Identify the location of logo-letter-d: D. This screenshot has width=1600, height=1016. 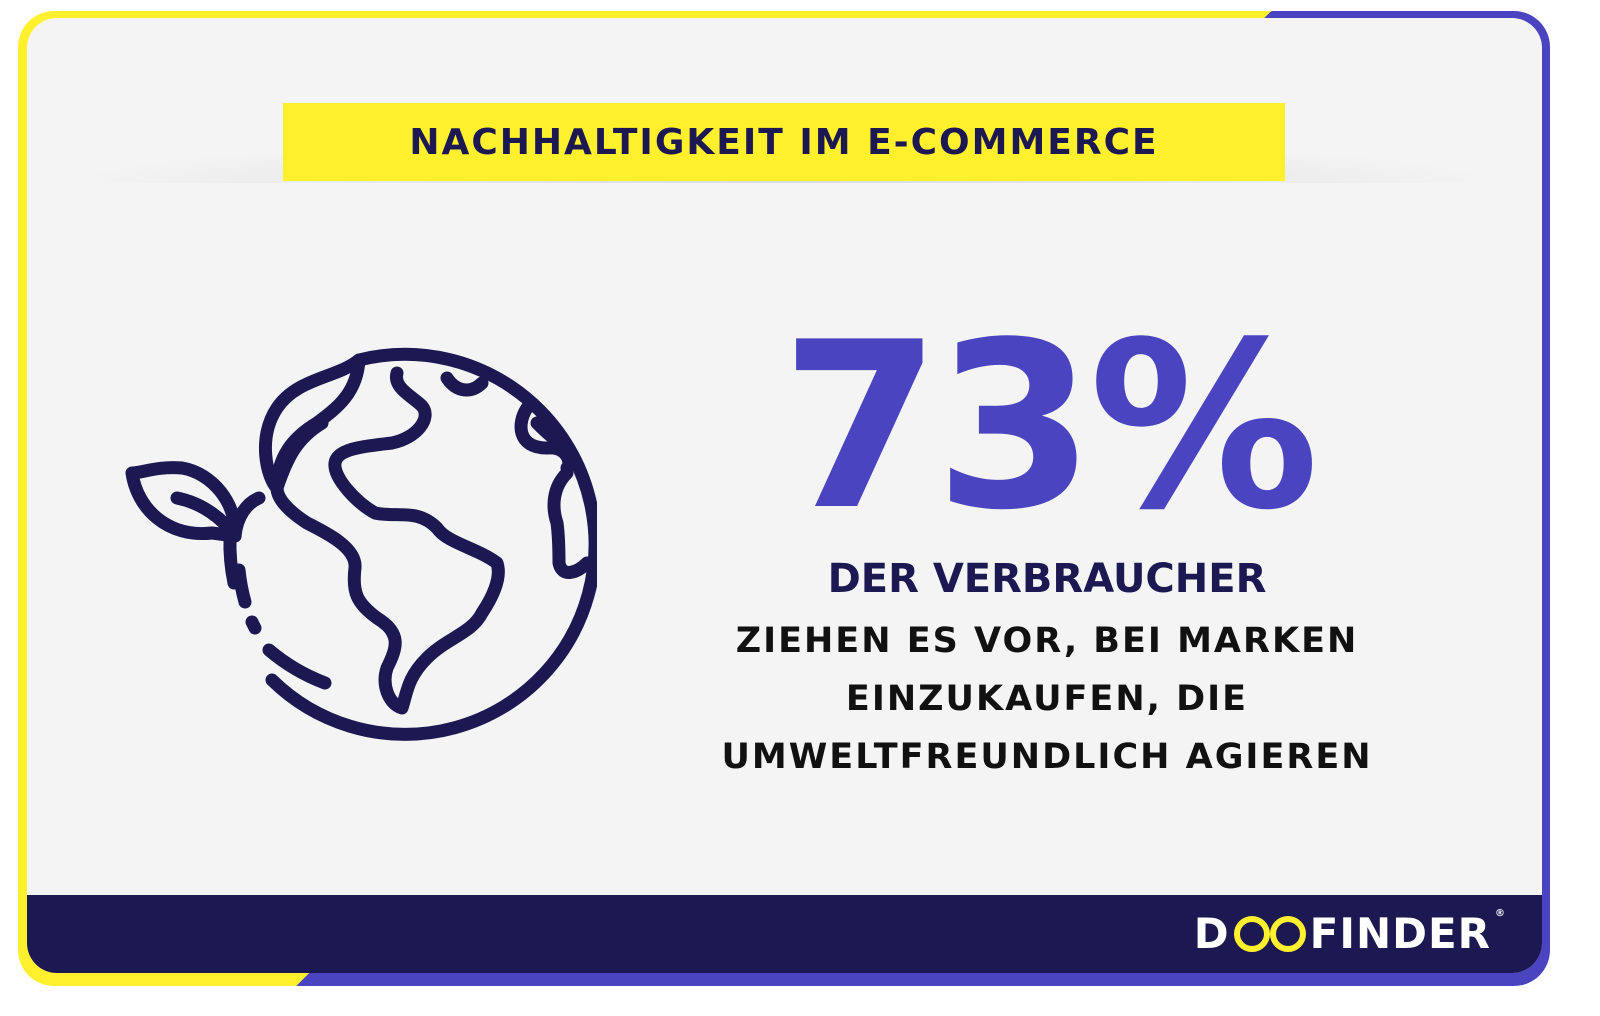
(1211, 933).